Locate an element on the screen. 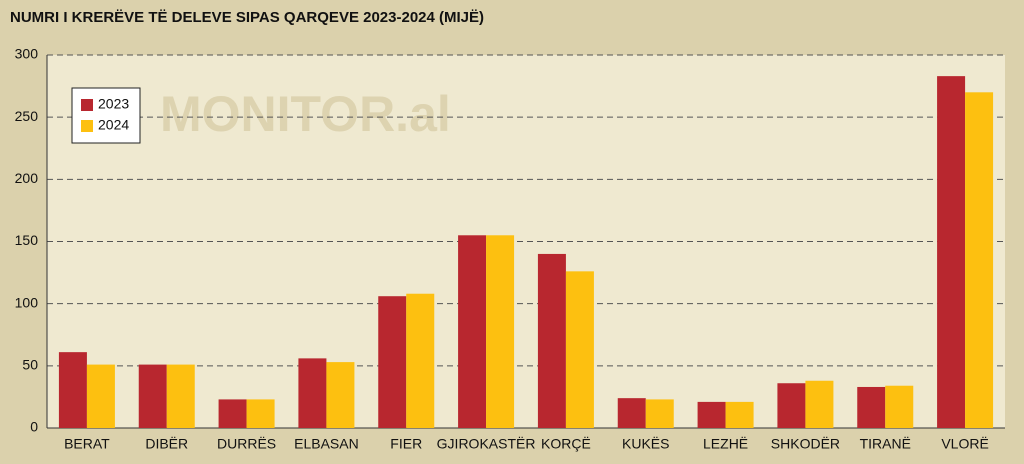 This screenshot has width=1024, height=464. y-tick-label: 250 is located at coordinates (27, 116).